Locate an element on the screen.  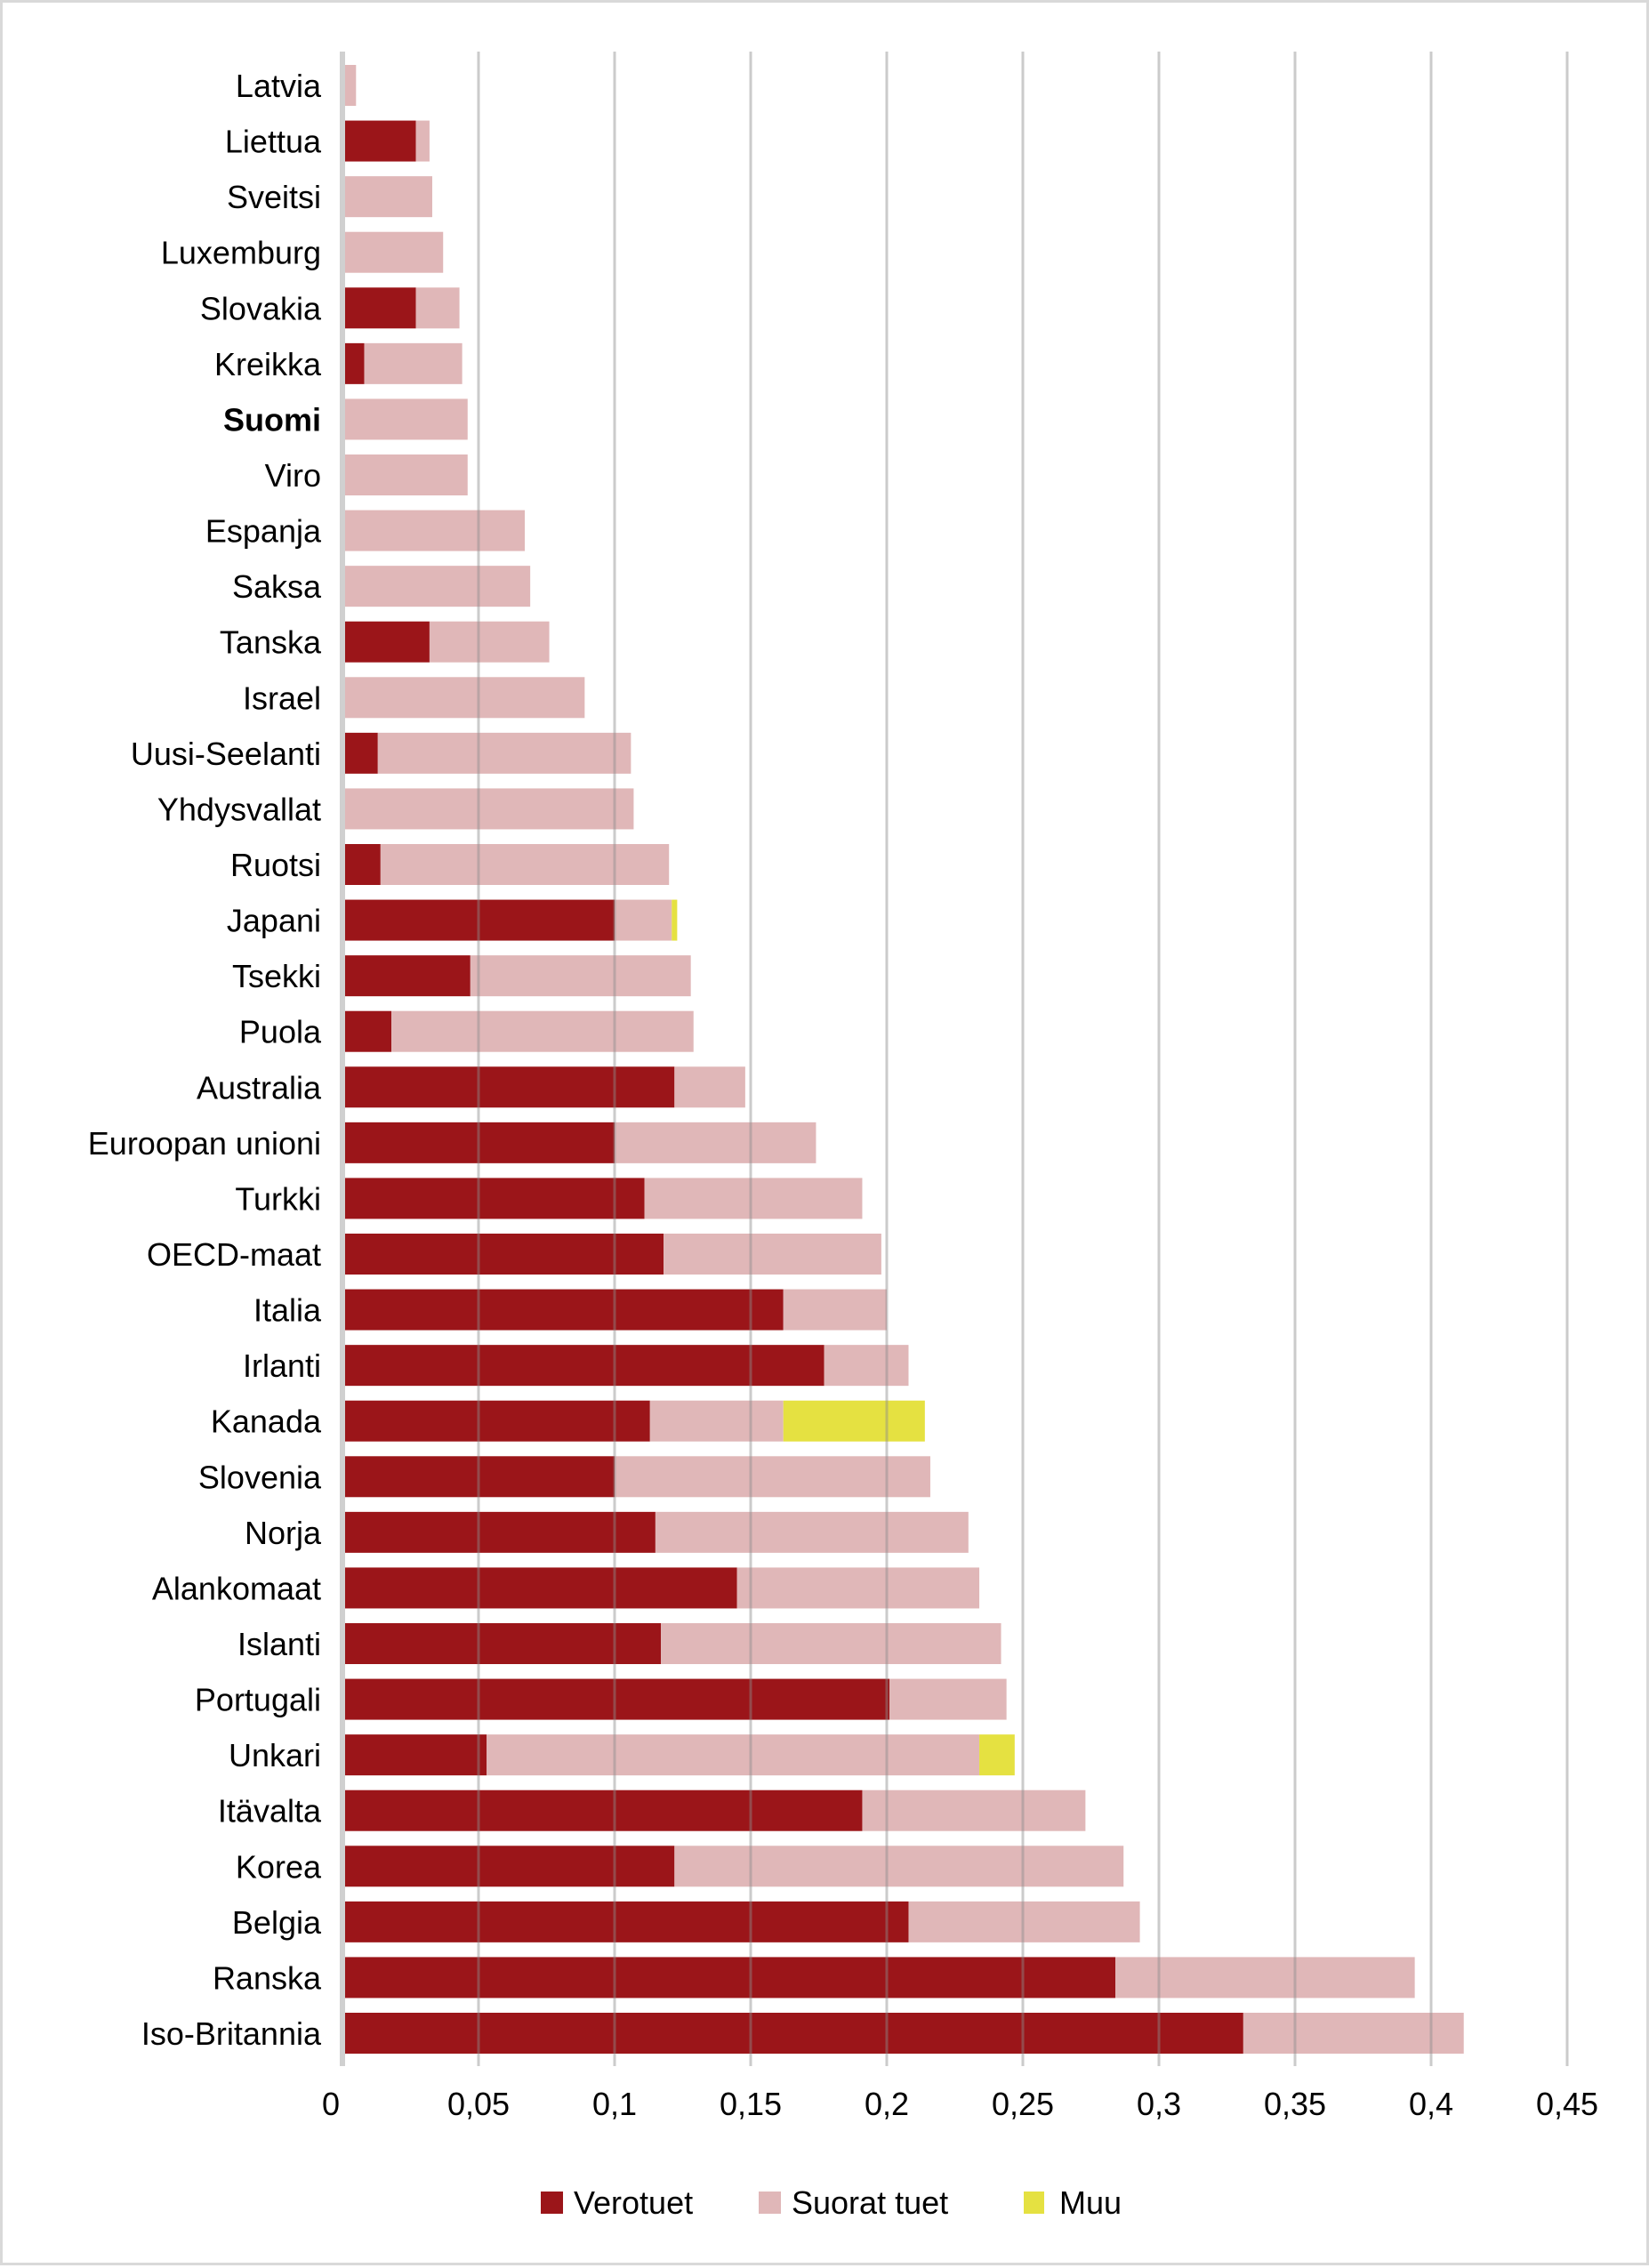
category-label: Japani is located at coordinates (274, 921).